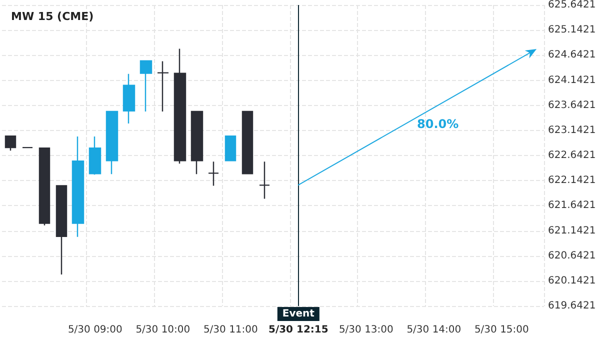  What do you see at coordinates (163, 330) in the screenshot?
I see `x-tick-label: 5/30 10:00` at bounding box center [163, 330].